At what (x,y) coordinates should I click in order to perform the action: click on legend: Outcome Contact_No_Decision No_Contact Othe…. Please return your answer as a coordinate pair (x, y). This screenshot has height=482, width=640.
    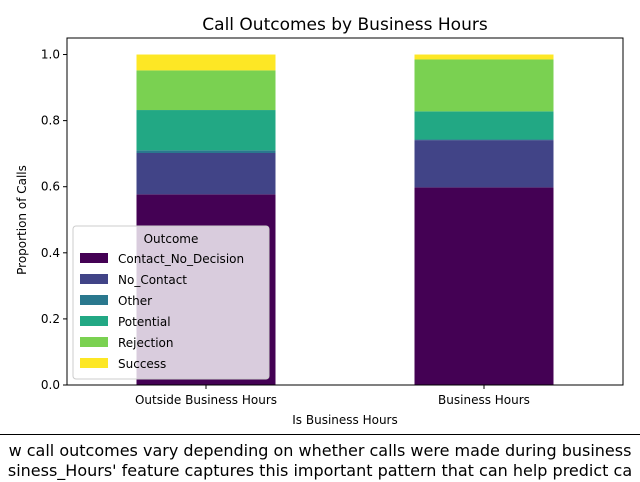
    Looking at the image, I should click on (171, 302).